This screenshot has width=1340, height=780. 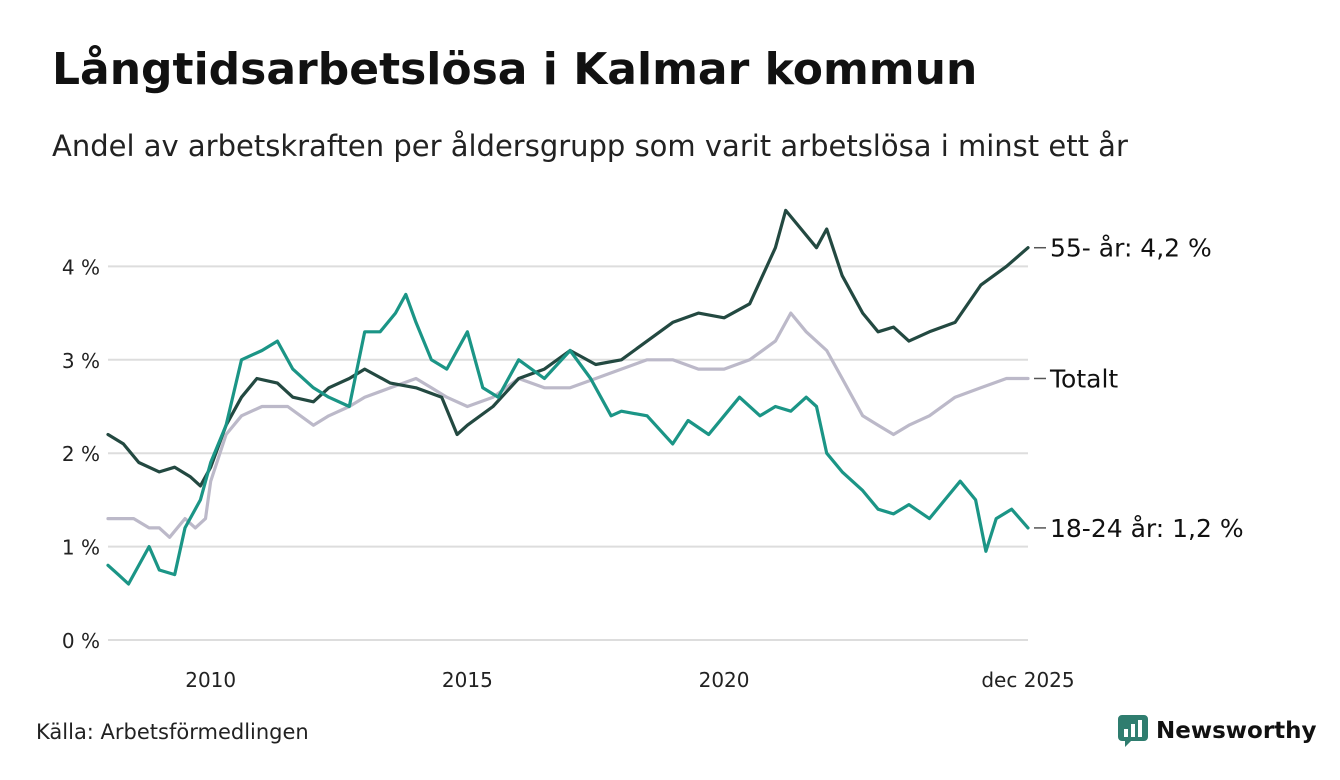 I want to click on y-tick-label: 4 %, so click(x=81, y=267).